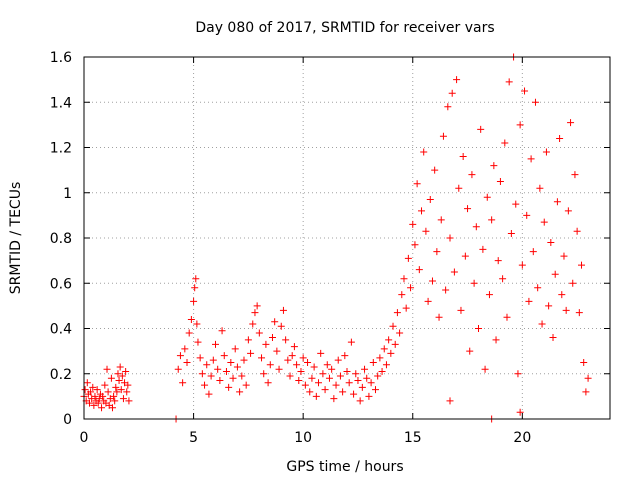 The width and height of the screenshot is (640, 480). I want to click on x-tick-label: 10, so click(303, 438).